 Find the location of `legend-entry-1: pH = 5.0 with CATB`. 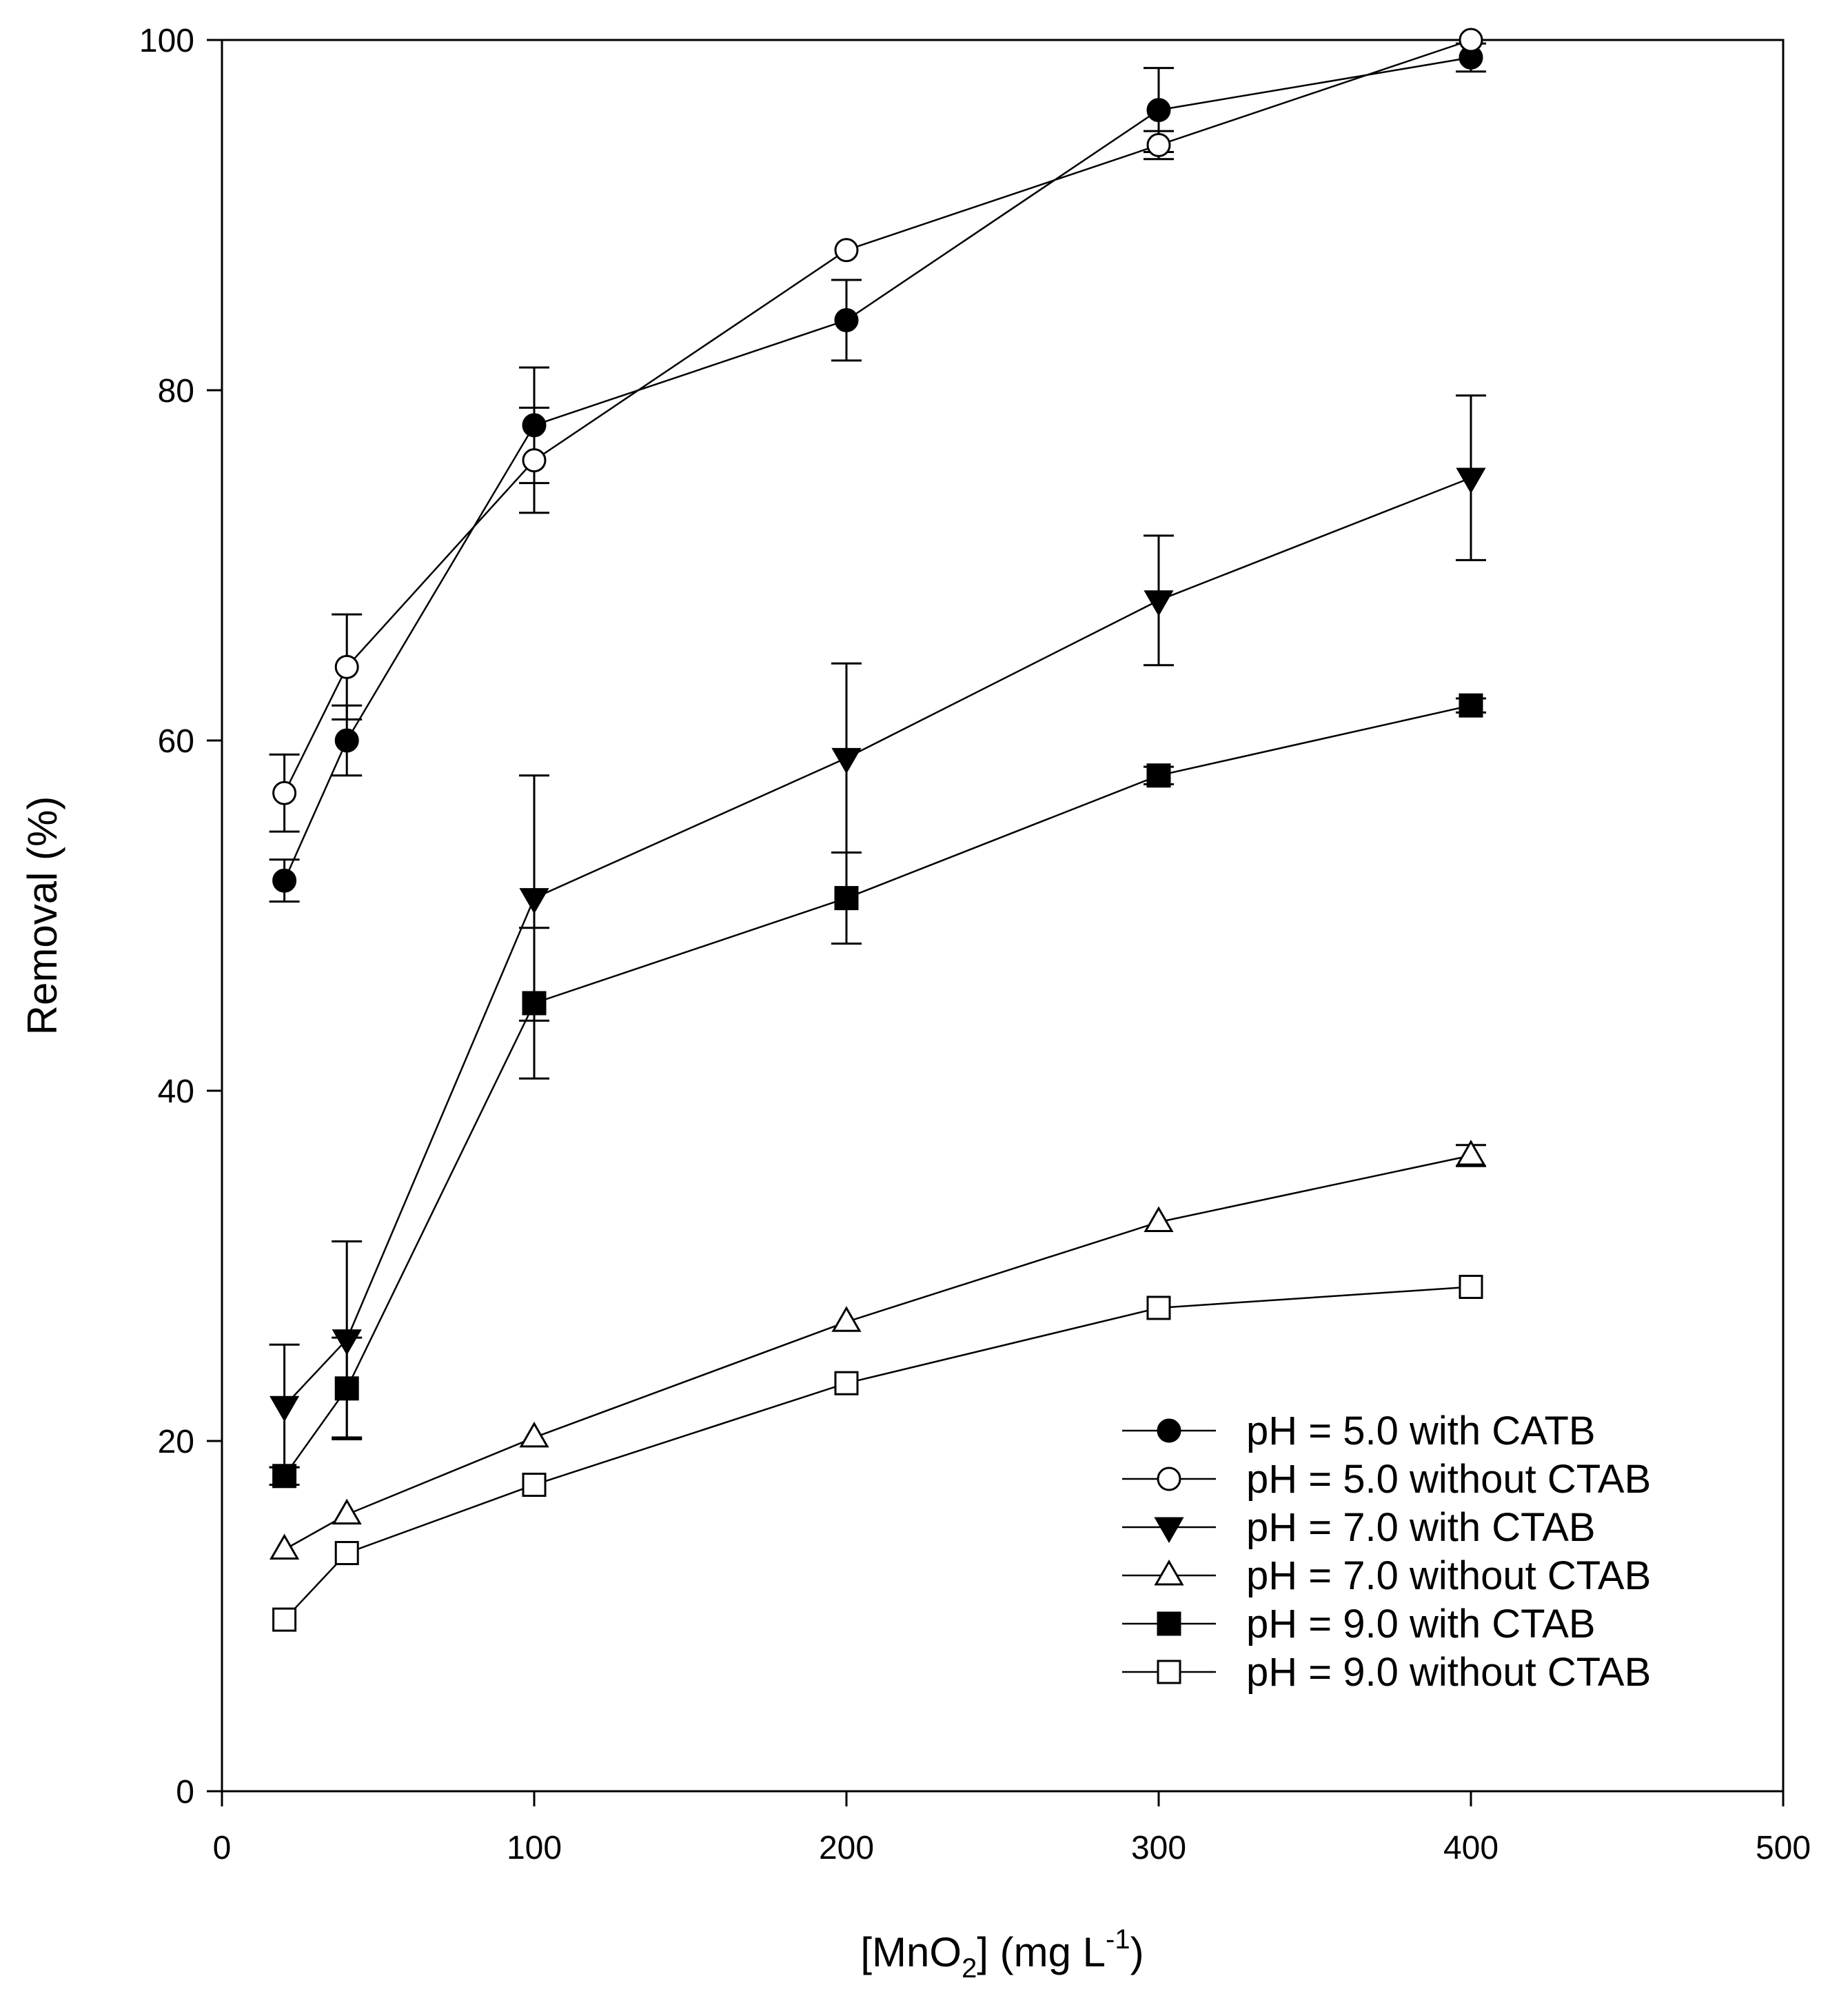

legend-entry-1: pH = 5.0 with CATB is located at coordinates (1359, 1431).